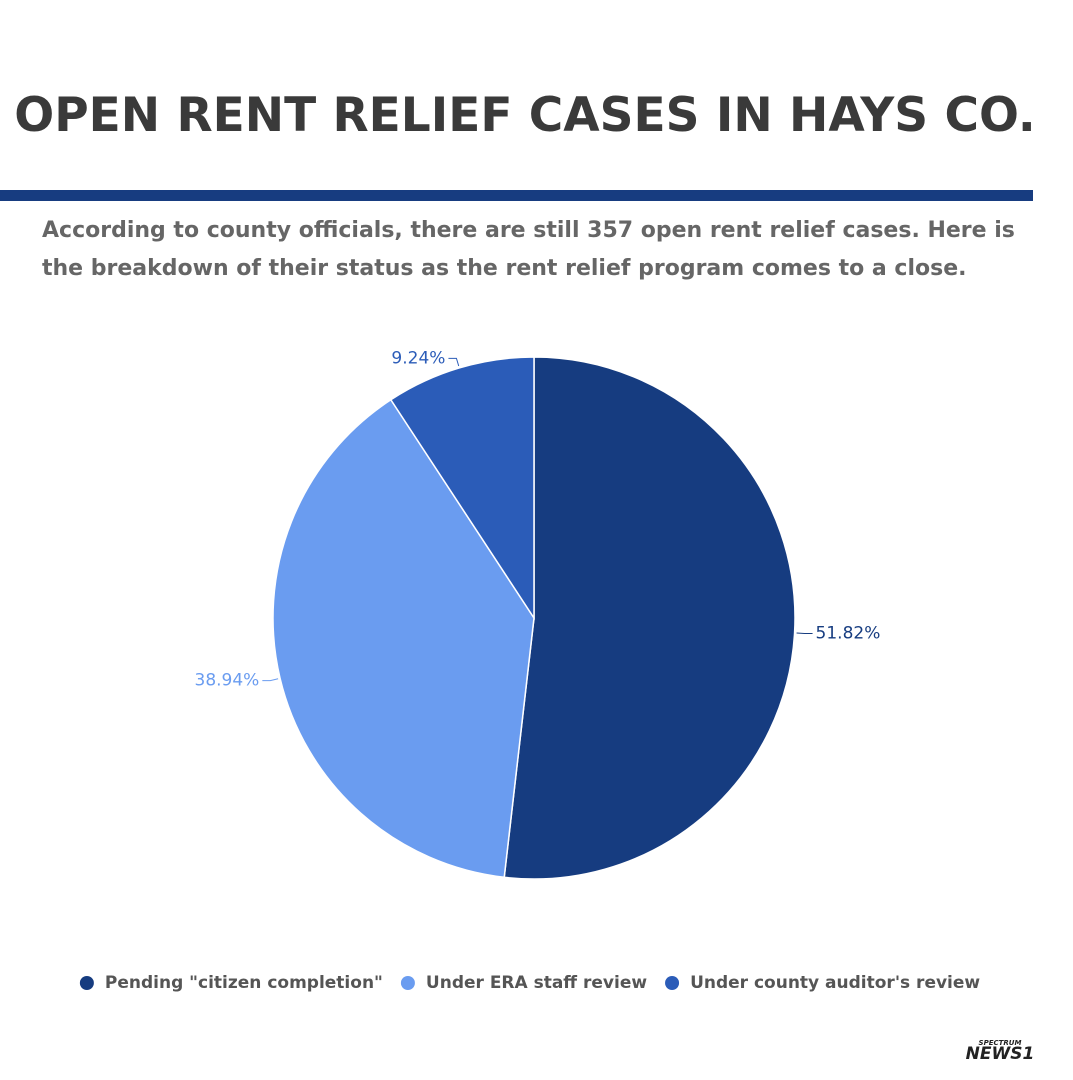 The width and height of the screenshot is (1073, 1080). I want to click on data-label: 38.94%, so click(227, 681).